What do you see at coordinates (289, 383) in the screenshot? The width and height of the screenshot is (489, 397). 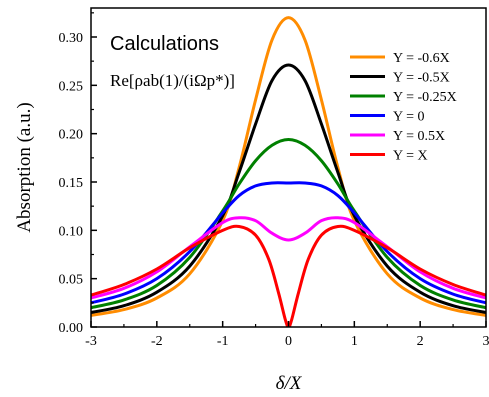 I see `x-axis-label: δ/X` at bounding box center [289, 383].